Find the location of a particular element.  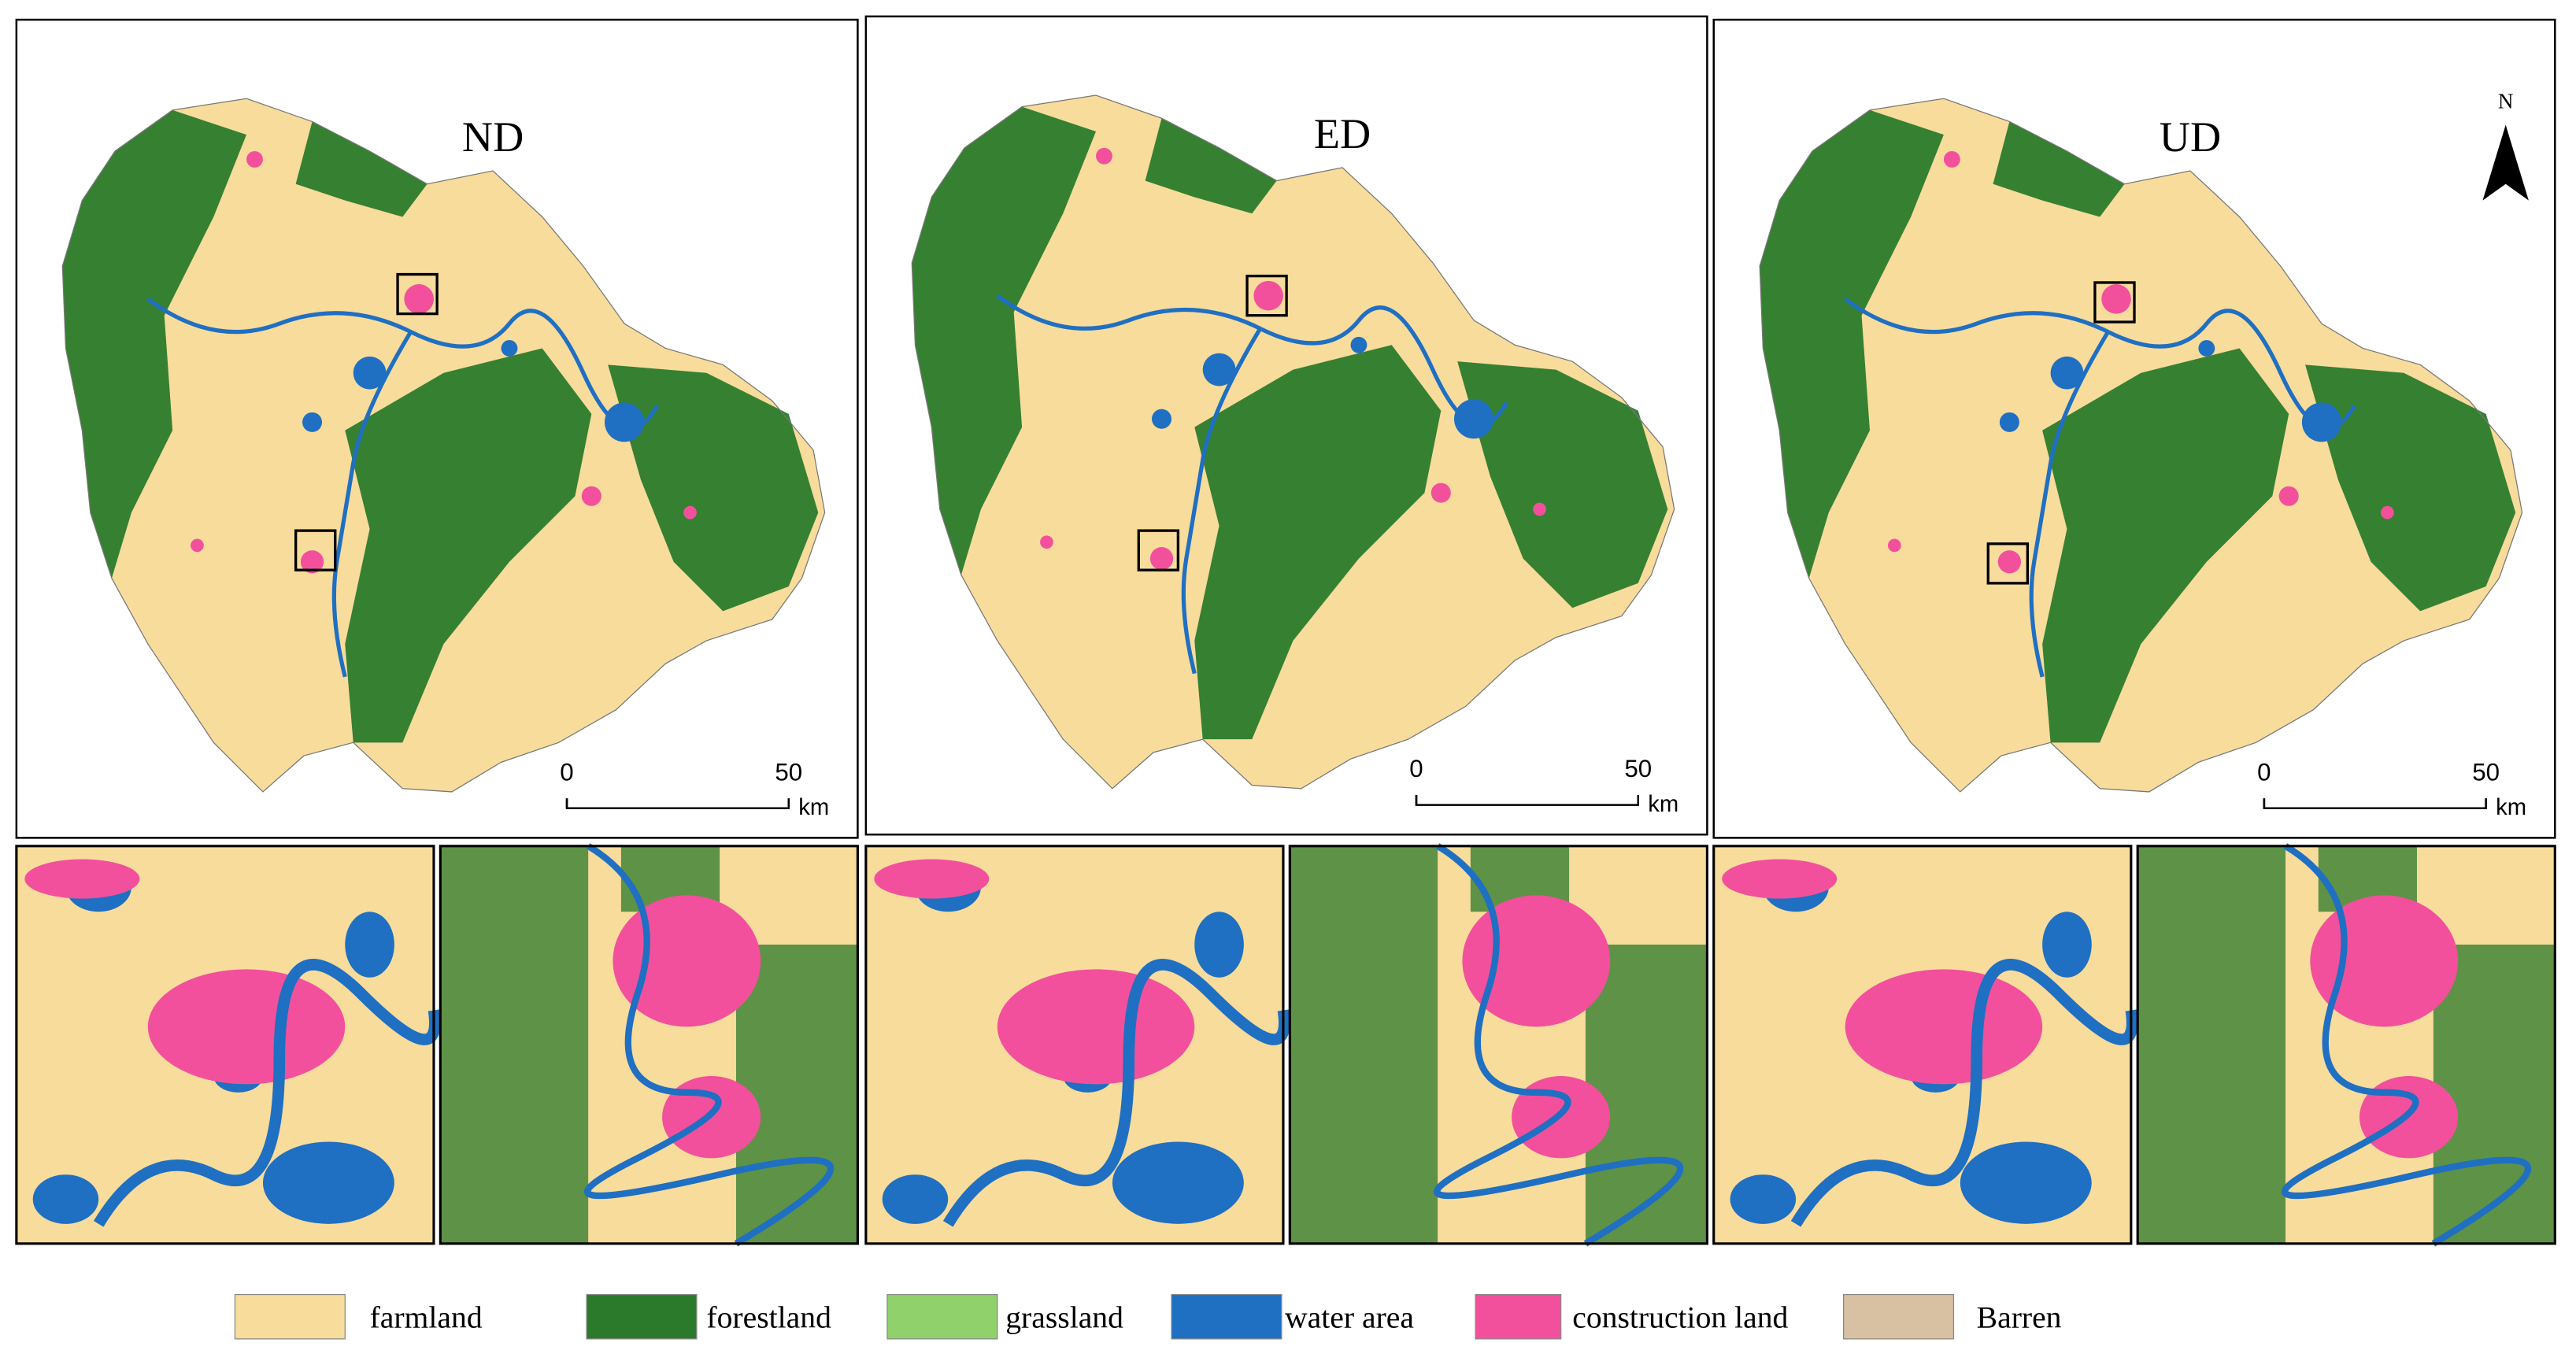

legend-label: construction land is located at coordinates (1680, 1317).